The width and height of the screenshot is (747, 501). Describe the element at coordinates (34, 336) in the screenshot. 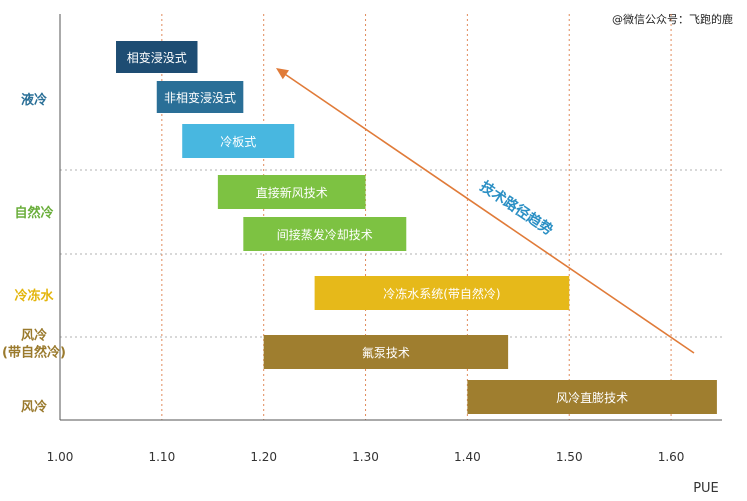

I see `category-label-3: 风冷` at that location.